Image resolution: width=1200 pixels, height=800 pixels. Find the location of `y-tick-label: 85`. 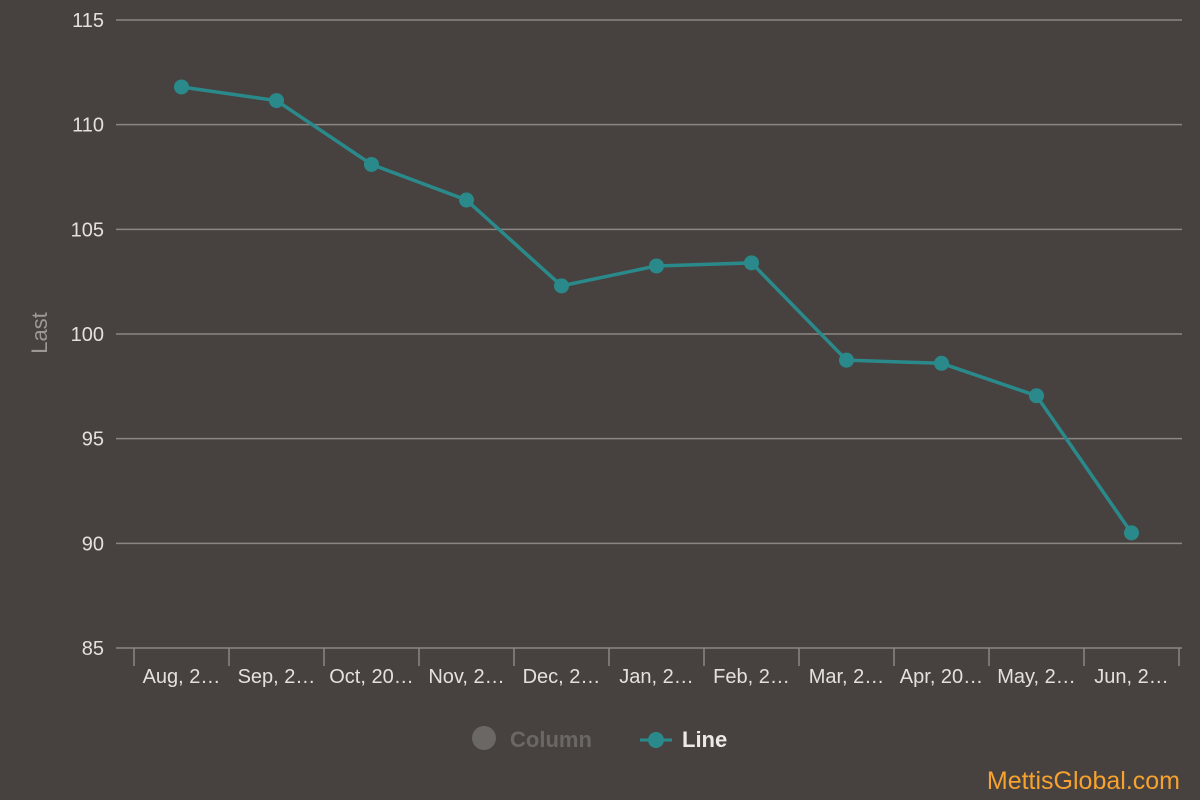

y-tick-label: 85 is located at coordinates (93, 649).